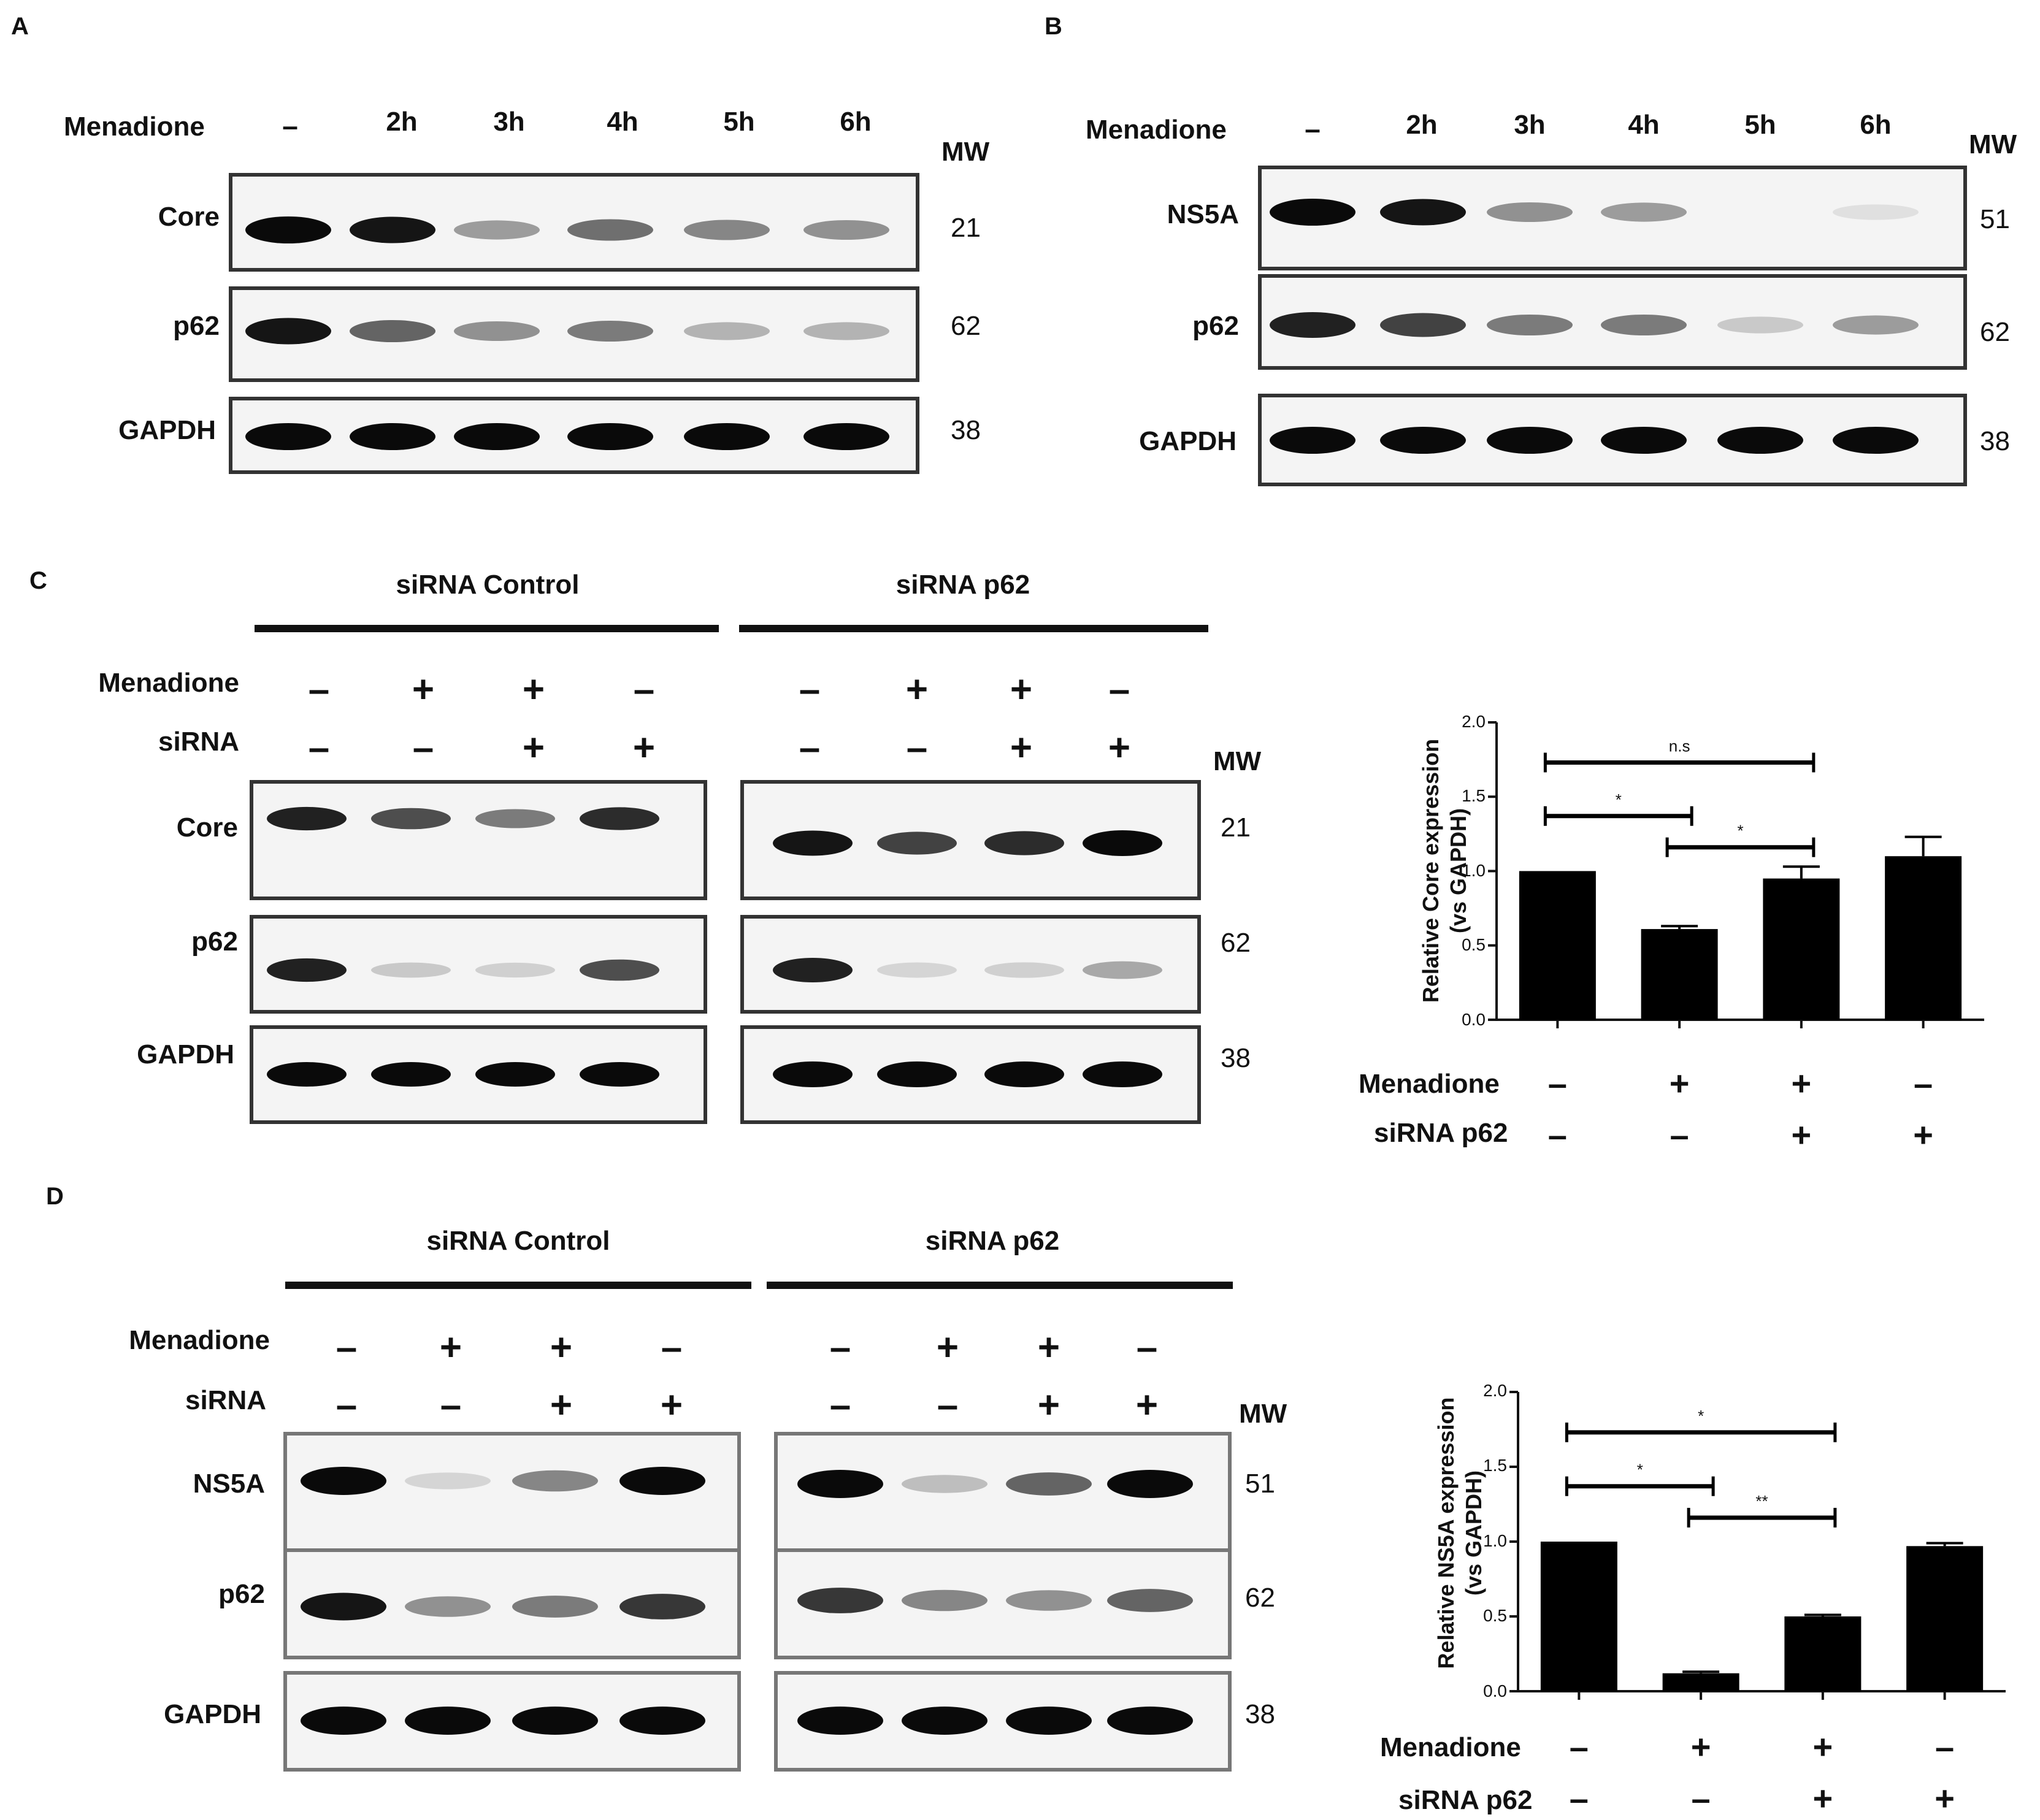 The width and height of the screenshot is (2040, 1820). What do you see at coordinates (1474, 721) in the screenshot?
I see `panel-c-ytick-label: 2.0` at bounding box center [1474, 721].